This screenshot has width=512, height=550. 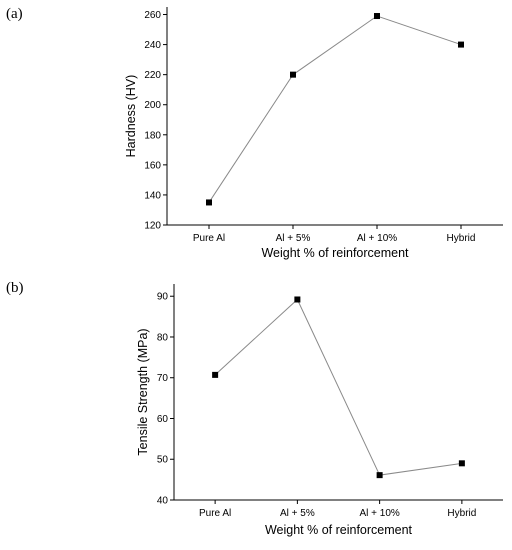 What do you see at coordinates (152, 105) in the screenshot?
I see `panel-a-y-tick-label: 200` at bounding box center [152, 105].